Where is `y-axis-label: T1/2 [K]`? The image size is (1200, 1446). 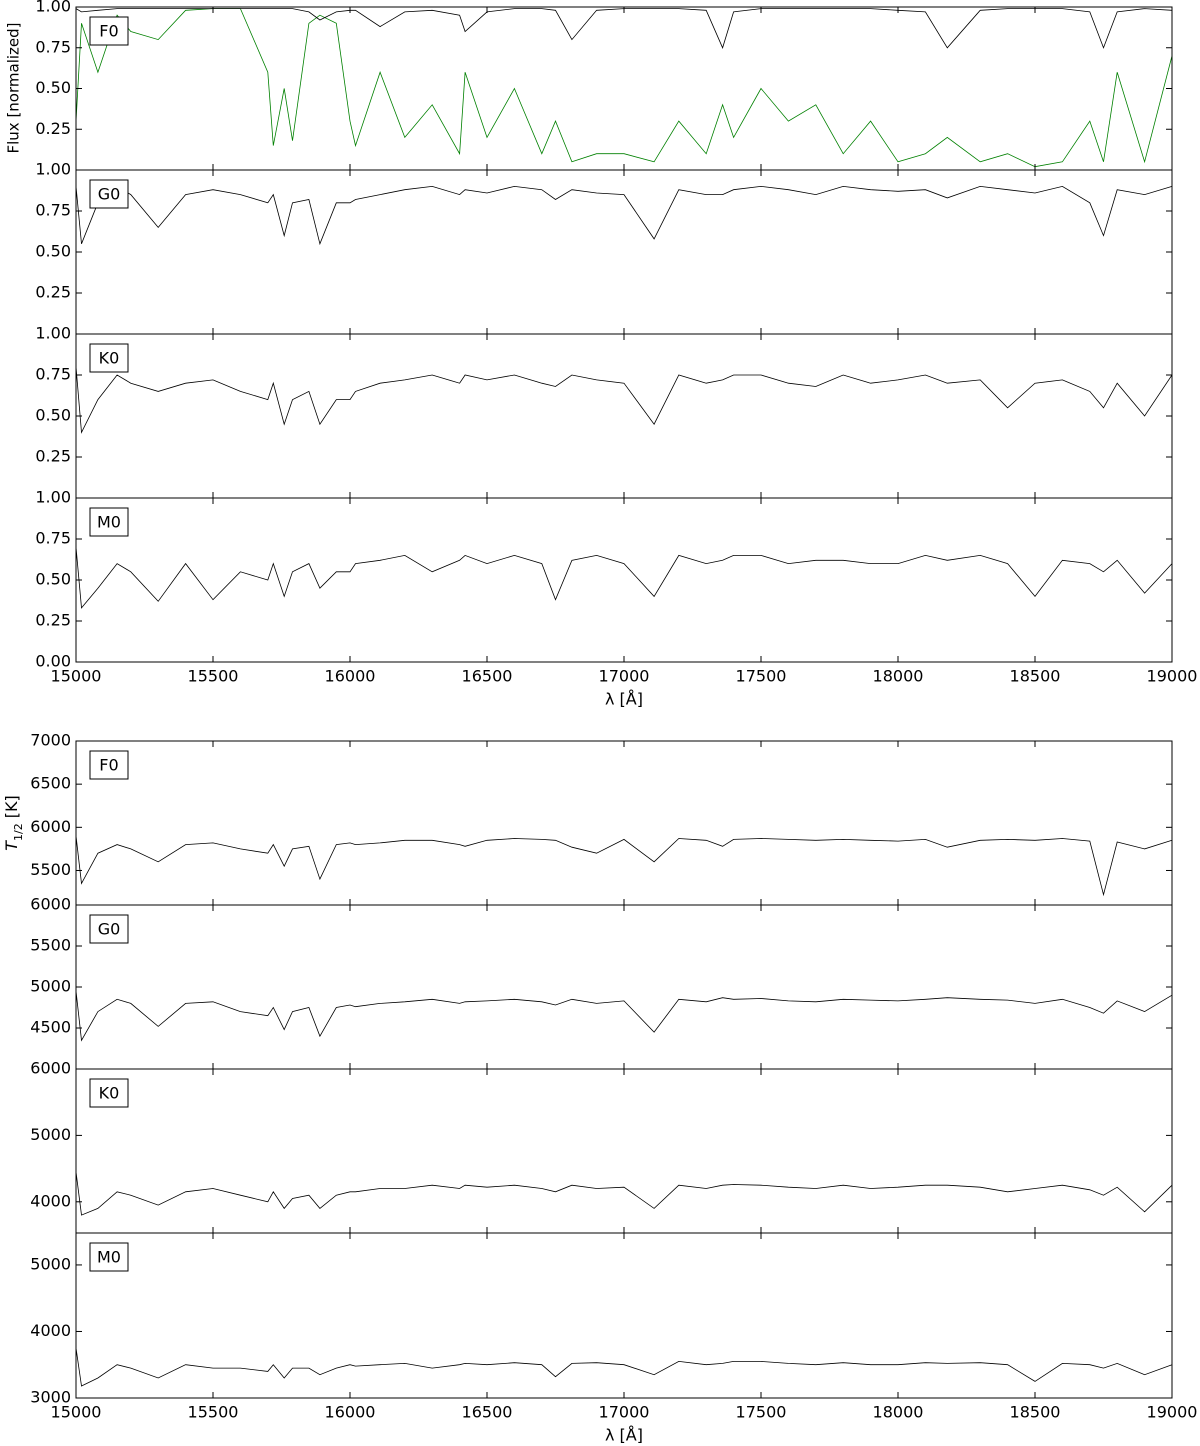
y-axis-label: T1/2 [K] is located at coordinates (13, 822).